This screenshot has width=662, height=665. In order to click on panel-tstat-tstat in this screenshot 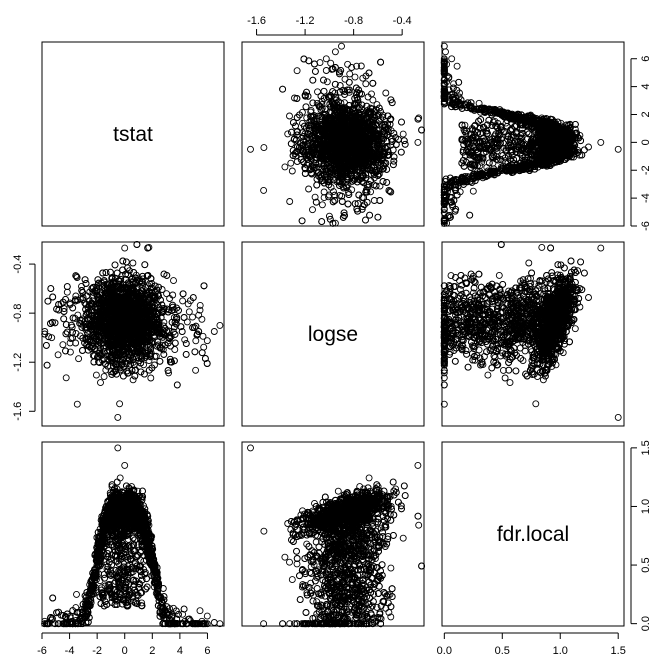, I will do `click(133, 134)`.